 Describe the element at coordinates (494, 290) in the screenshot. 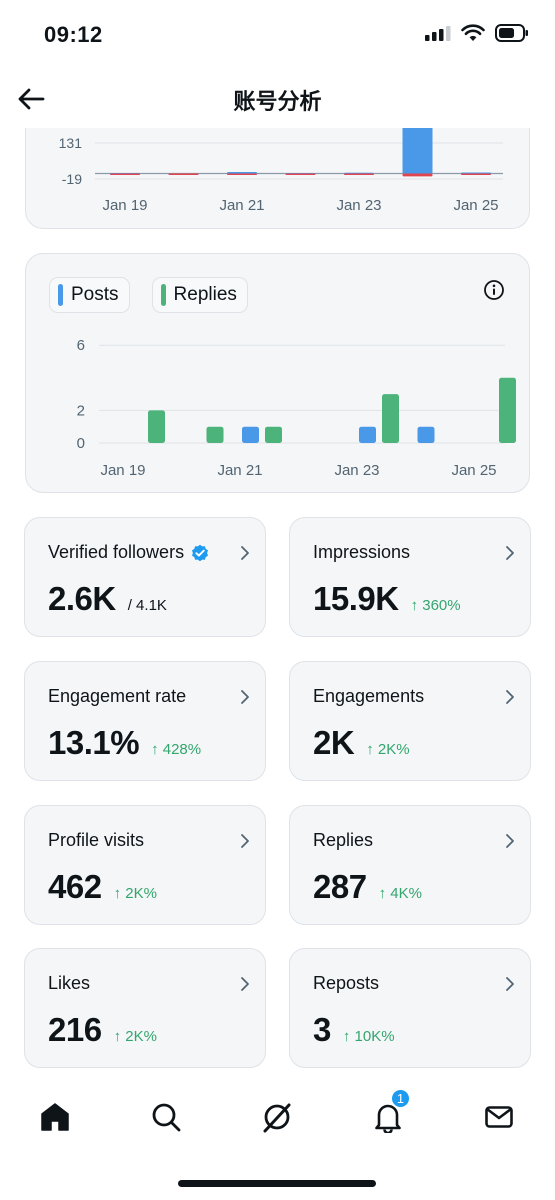

I see `info-icon` at that location.